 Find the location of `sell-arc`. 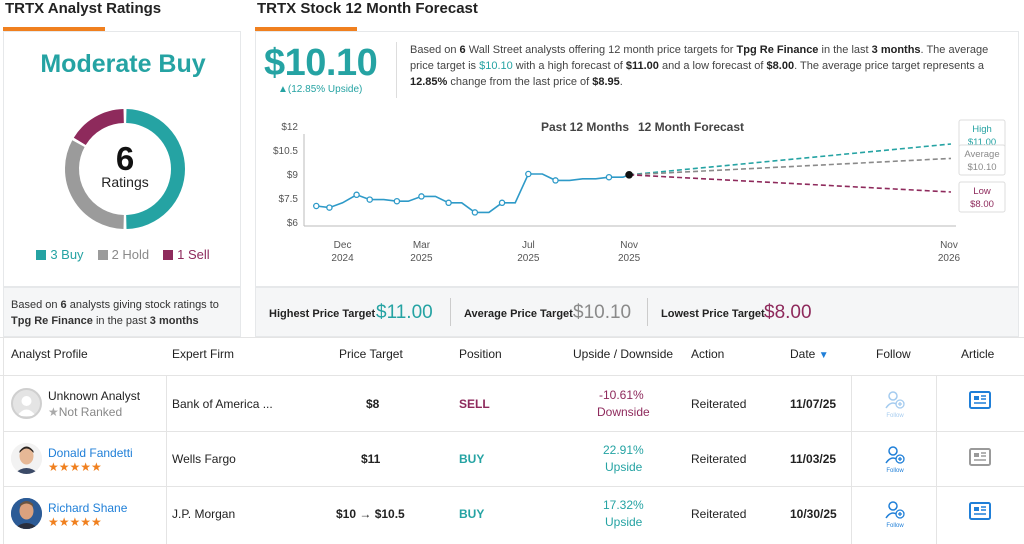

sell-arc is located at coordinates (99, 127).